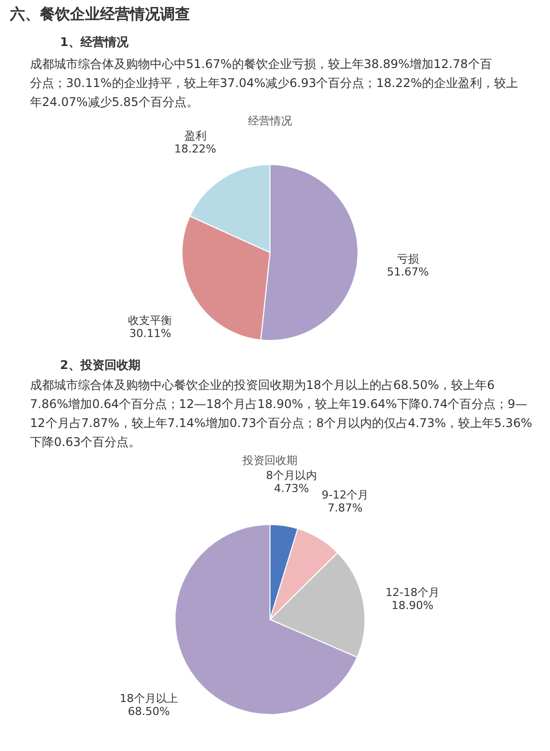 The image size is (550, 751). What do you see at coordinates (413, 605) in the screenshot?
I see `data-label: 18.90%` at bounding box center [413, 605].